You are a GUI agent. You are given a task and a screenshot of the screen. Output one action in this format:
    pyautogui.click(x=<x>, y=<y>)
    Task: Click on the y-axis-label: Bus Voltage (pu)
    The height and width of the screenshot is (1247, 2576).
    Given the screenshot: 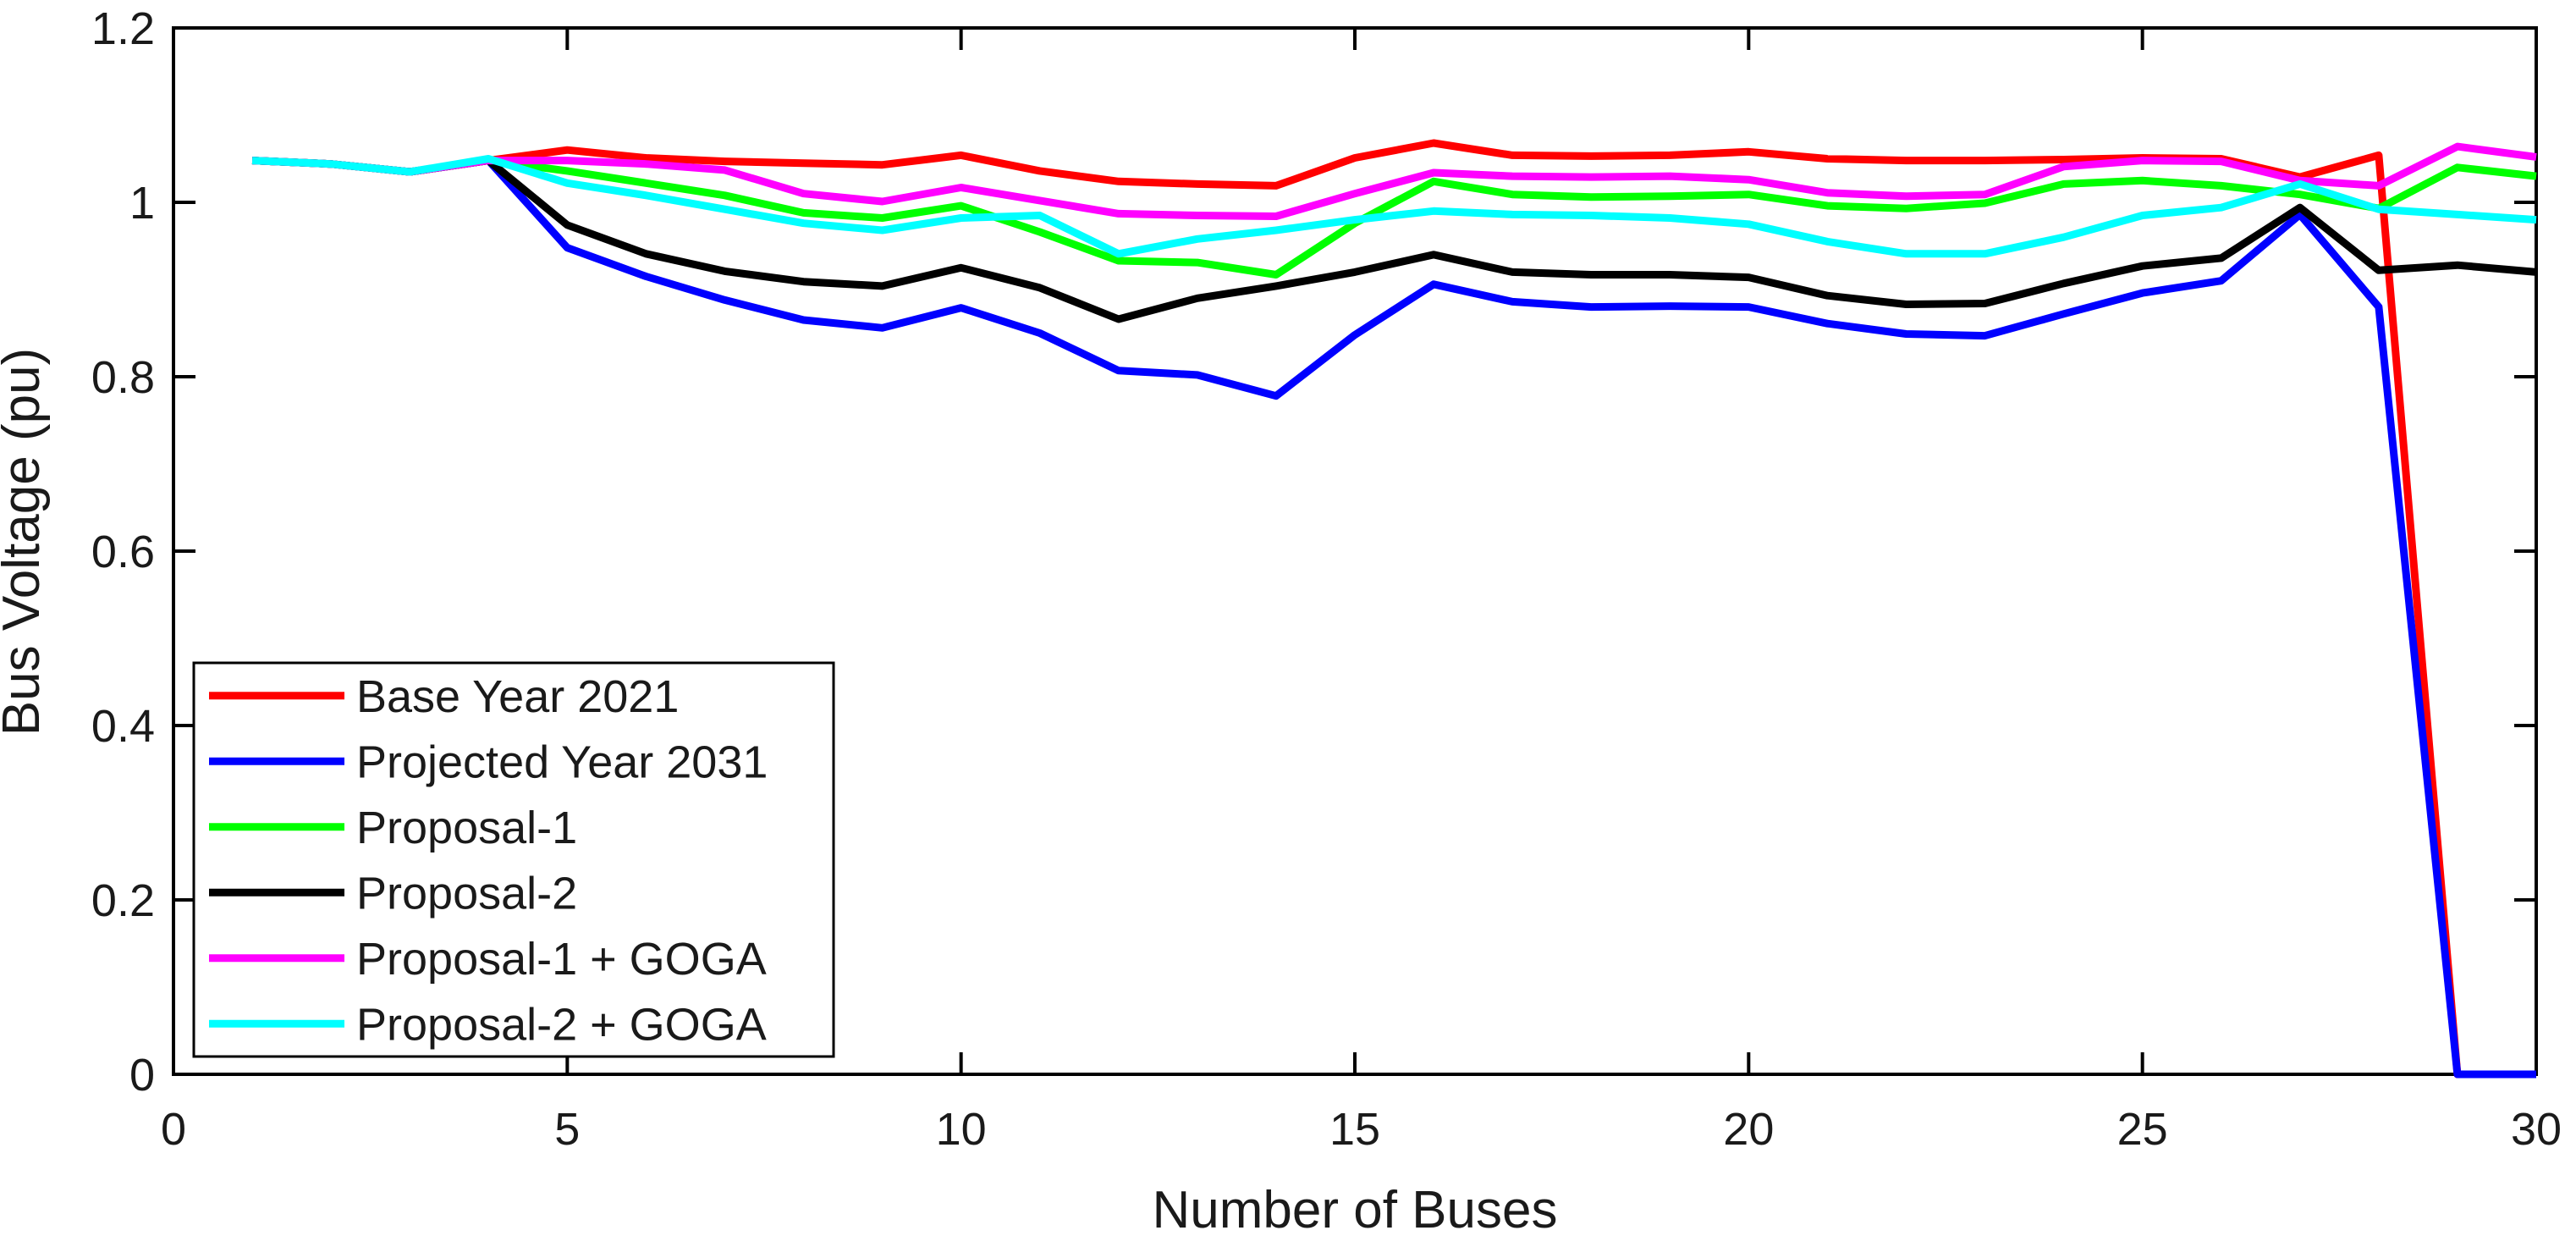 What is the action you would take?
    pyautogui.click(x=25, y=542)
    